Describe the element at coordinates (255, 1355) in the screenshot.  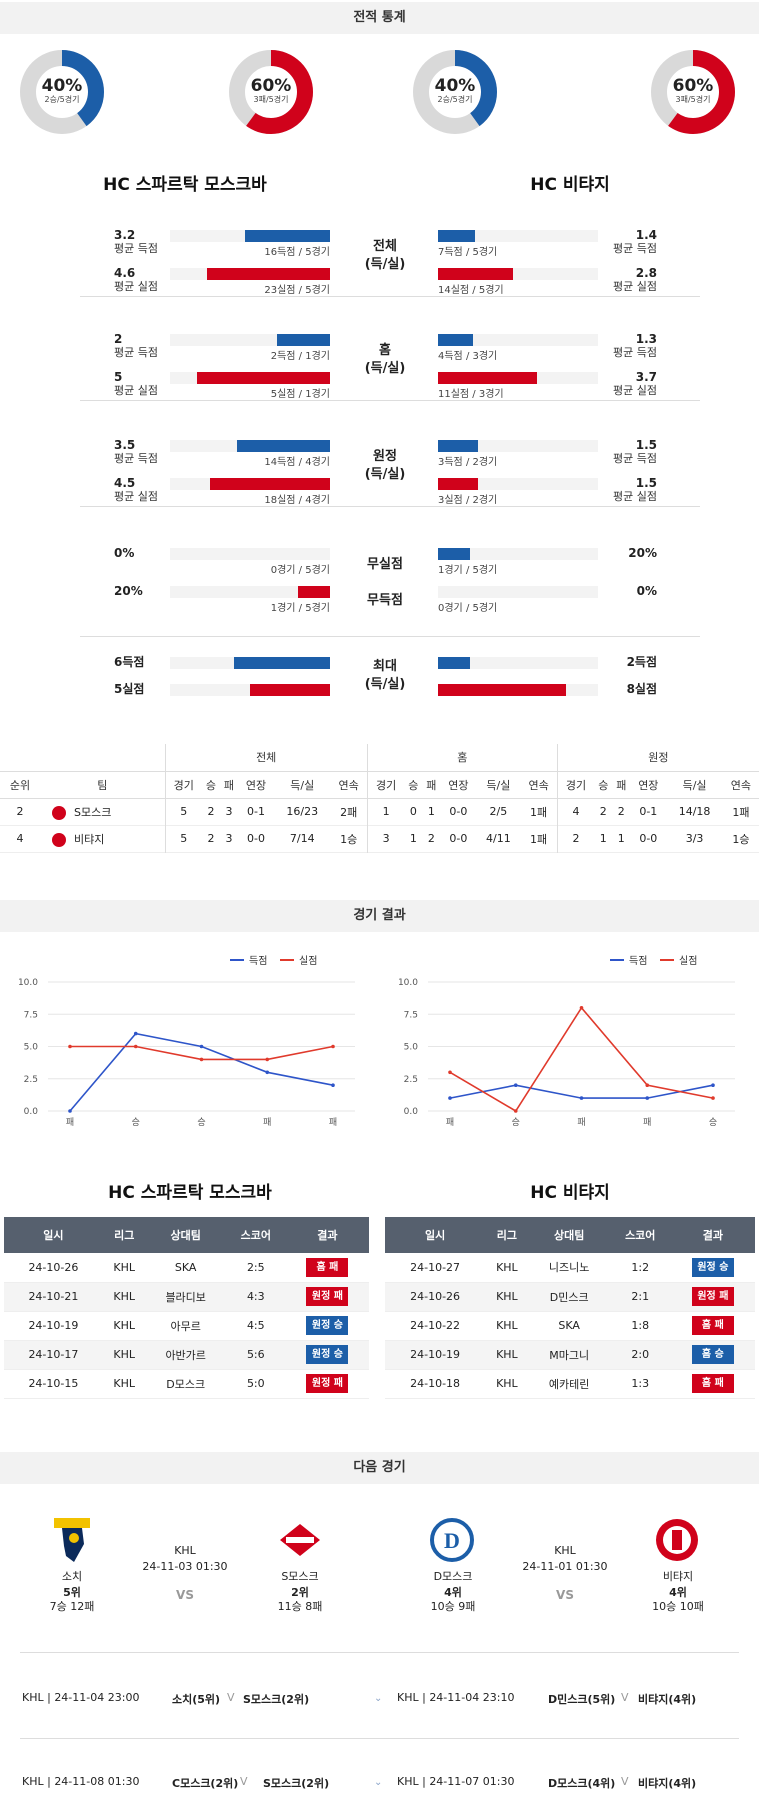
I see `game-cell: 5:6` at that location.